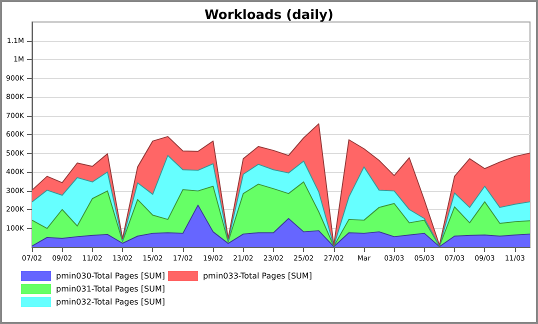 The width and height of the screenshot is (538, 324). What do you see at coordinates (110, 302) in the screenshot?
I see `legend-label: pmin032-Total Pages [SUM]` at bounding box center [110, 302].